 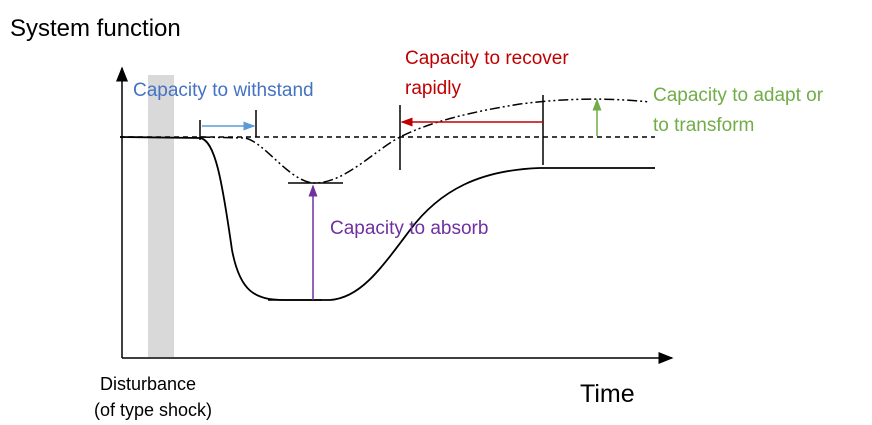 I want to click on y-axis-label: System function, so click(x=95, y=28).